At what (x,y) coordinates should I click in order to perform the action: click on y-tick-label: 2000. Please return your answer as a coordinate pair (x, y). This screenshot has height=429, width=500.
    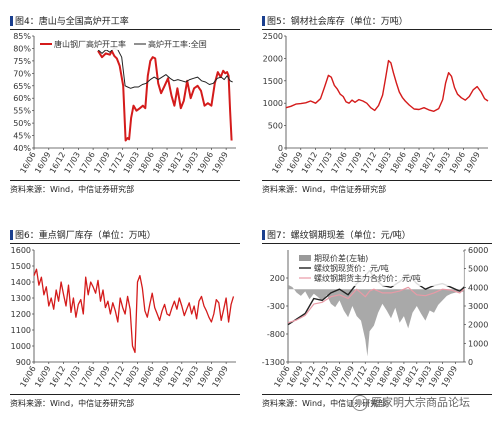
    Looking at the image, I should click on (273, 58).